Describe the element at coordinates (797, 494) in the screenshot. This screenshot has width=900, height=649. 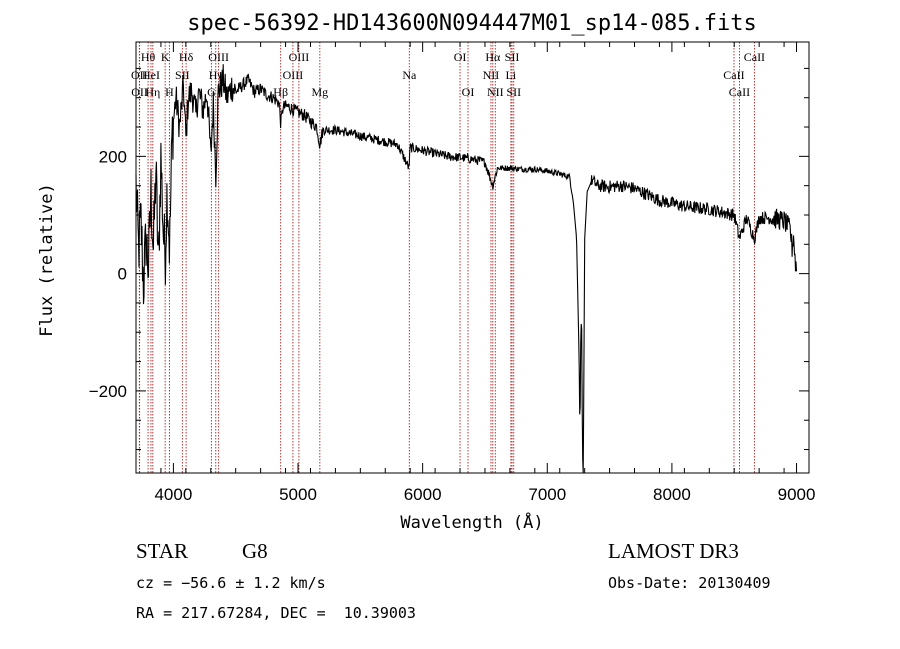
I see `x-tick-label: 9000` at that location.